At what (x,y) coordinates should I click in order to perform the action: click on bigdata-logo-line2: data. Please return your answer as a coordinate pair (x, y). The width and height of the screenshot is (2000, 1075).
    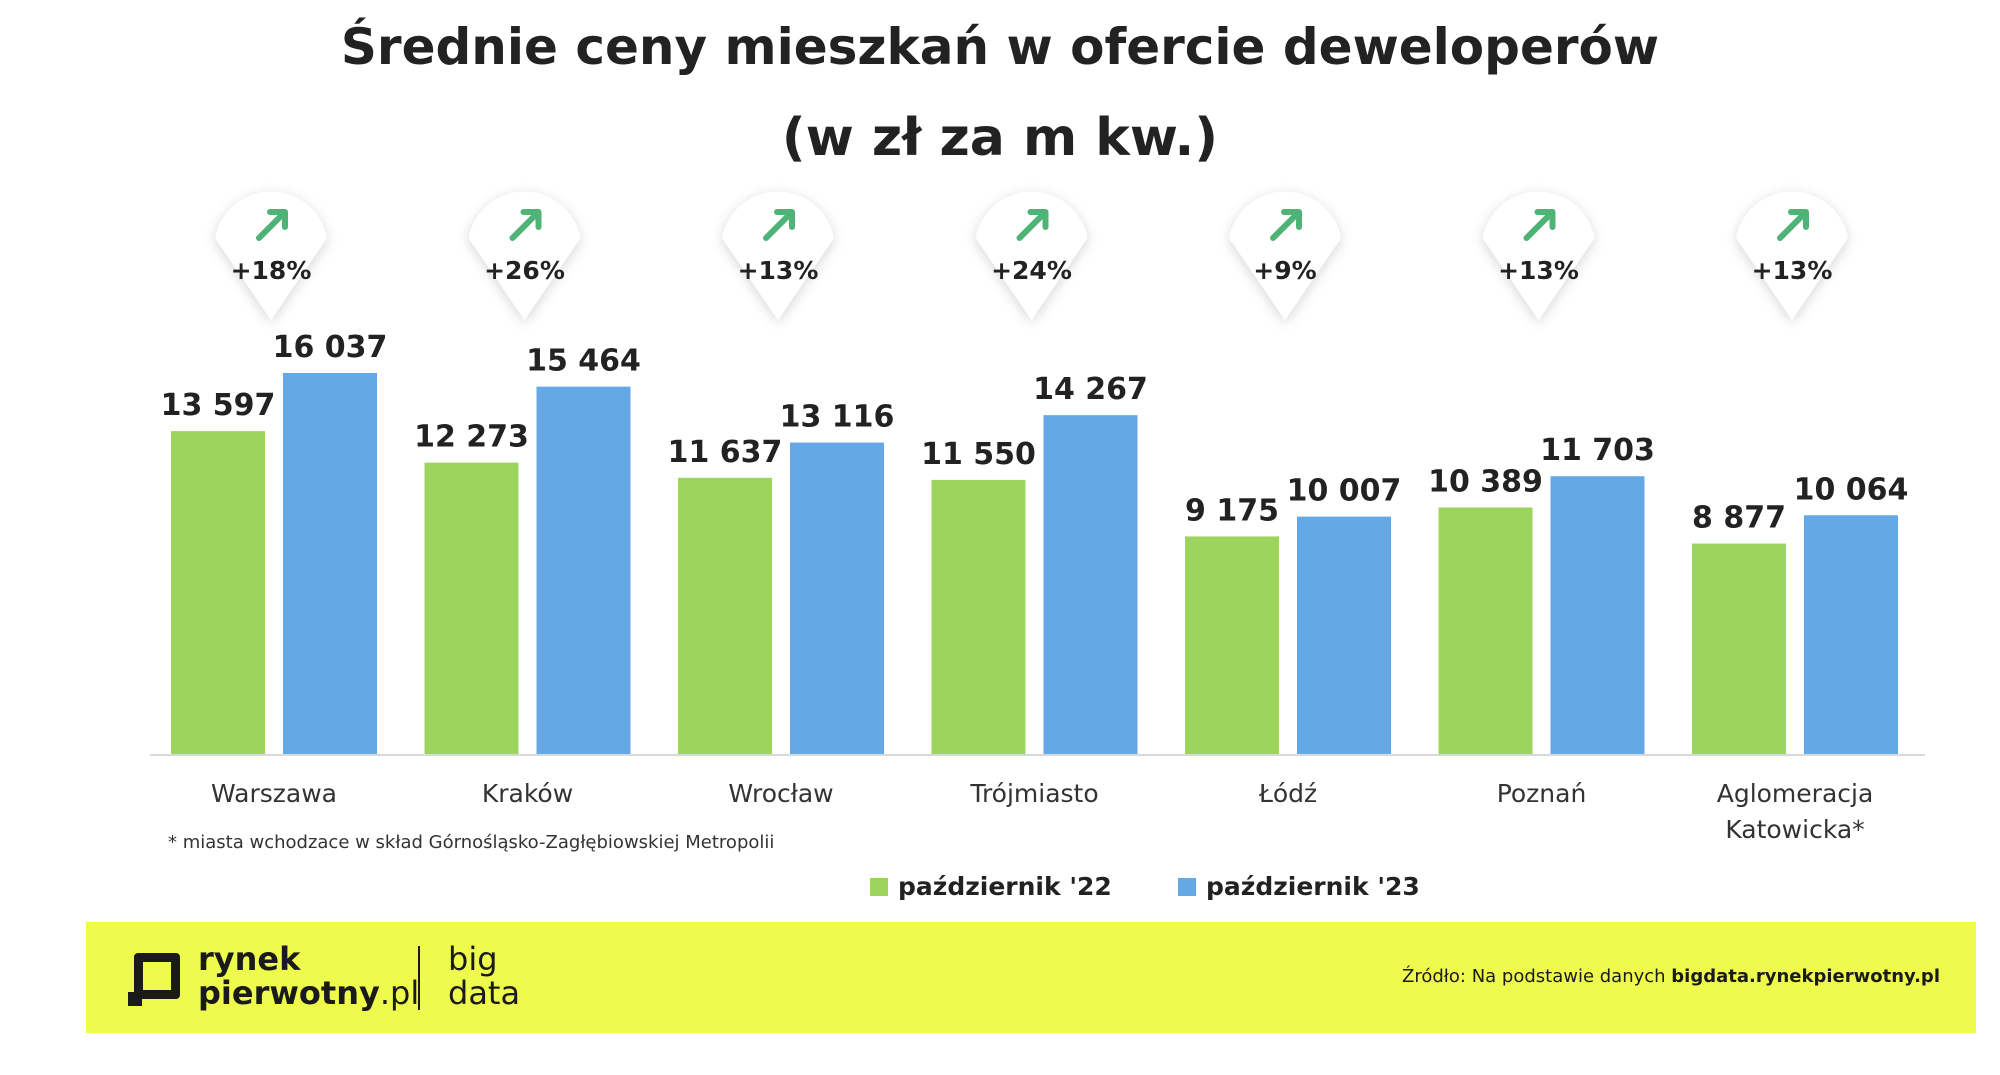
    Looking at the image, I should click on (484, 993).